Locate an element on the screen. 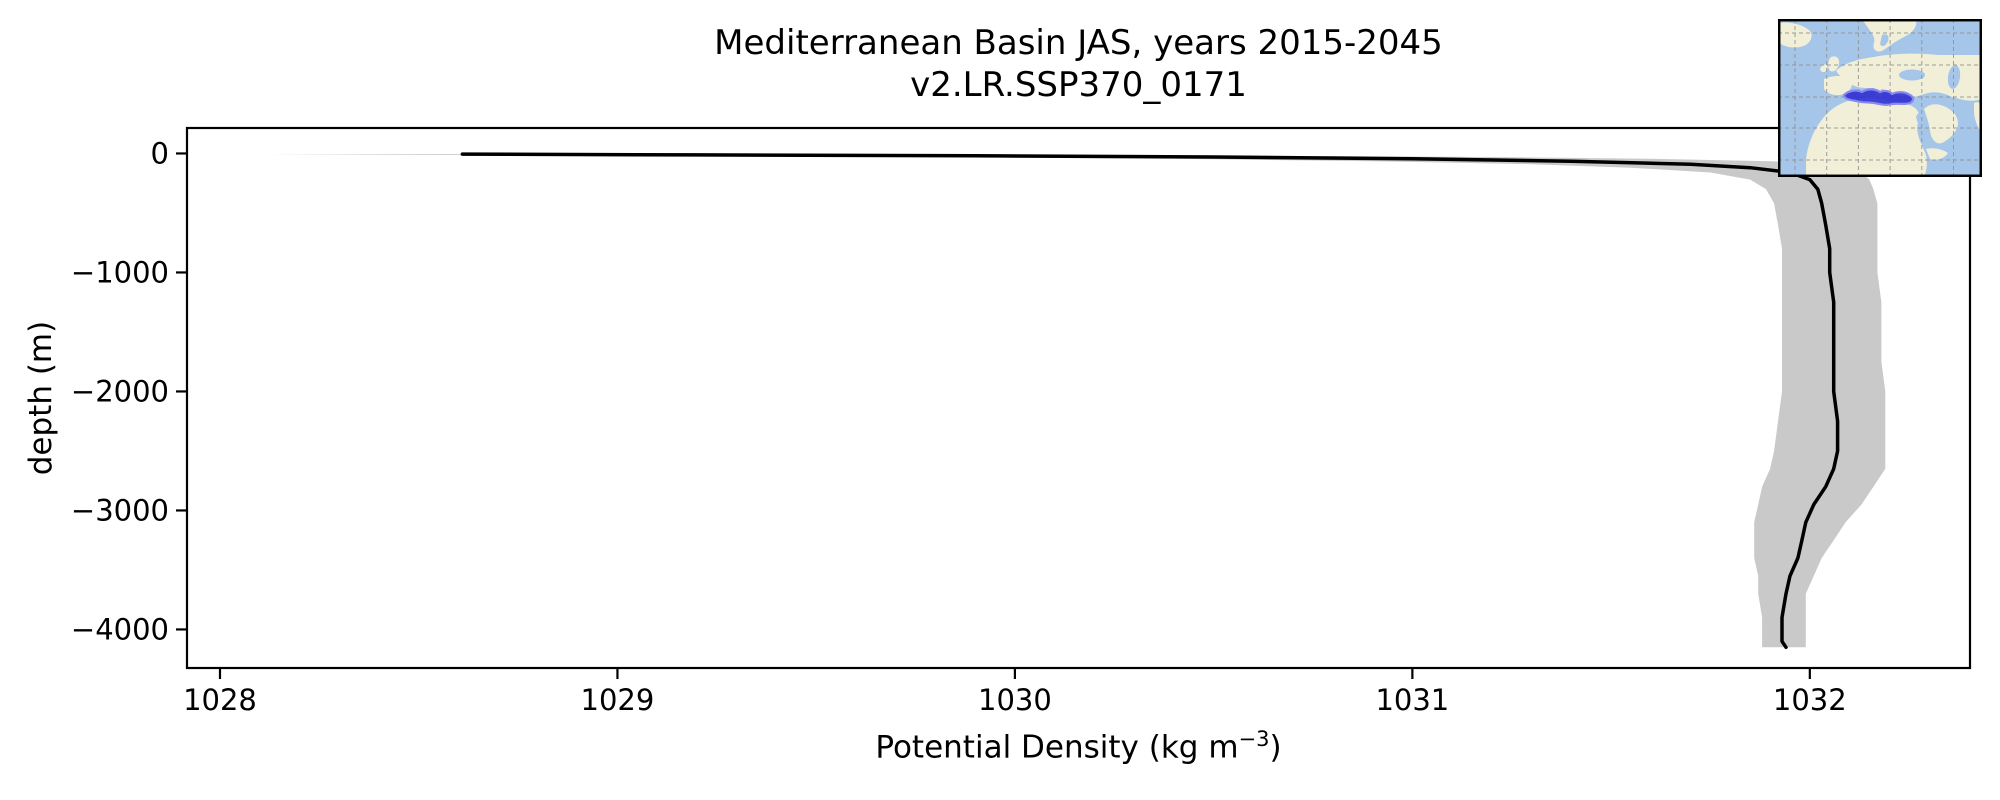 Image resolution: width=2000 pixels, height=800 pixels. y-tick-label: −3000 is located at coordinates (120, 510).